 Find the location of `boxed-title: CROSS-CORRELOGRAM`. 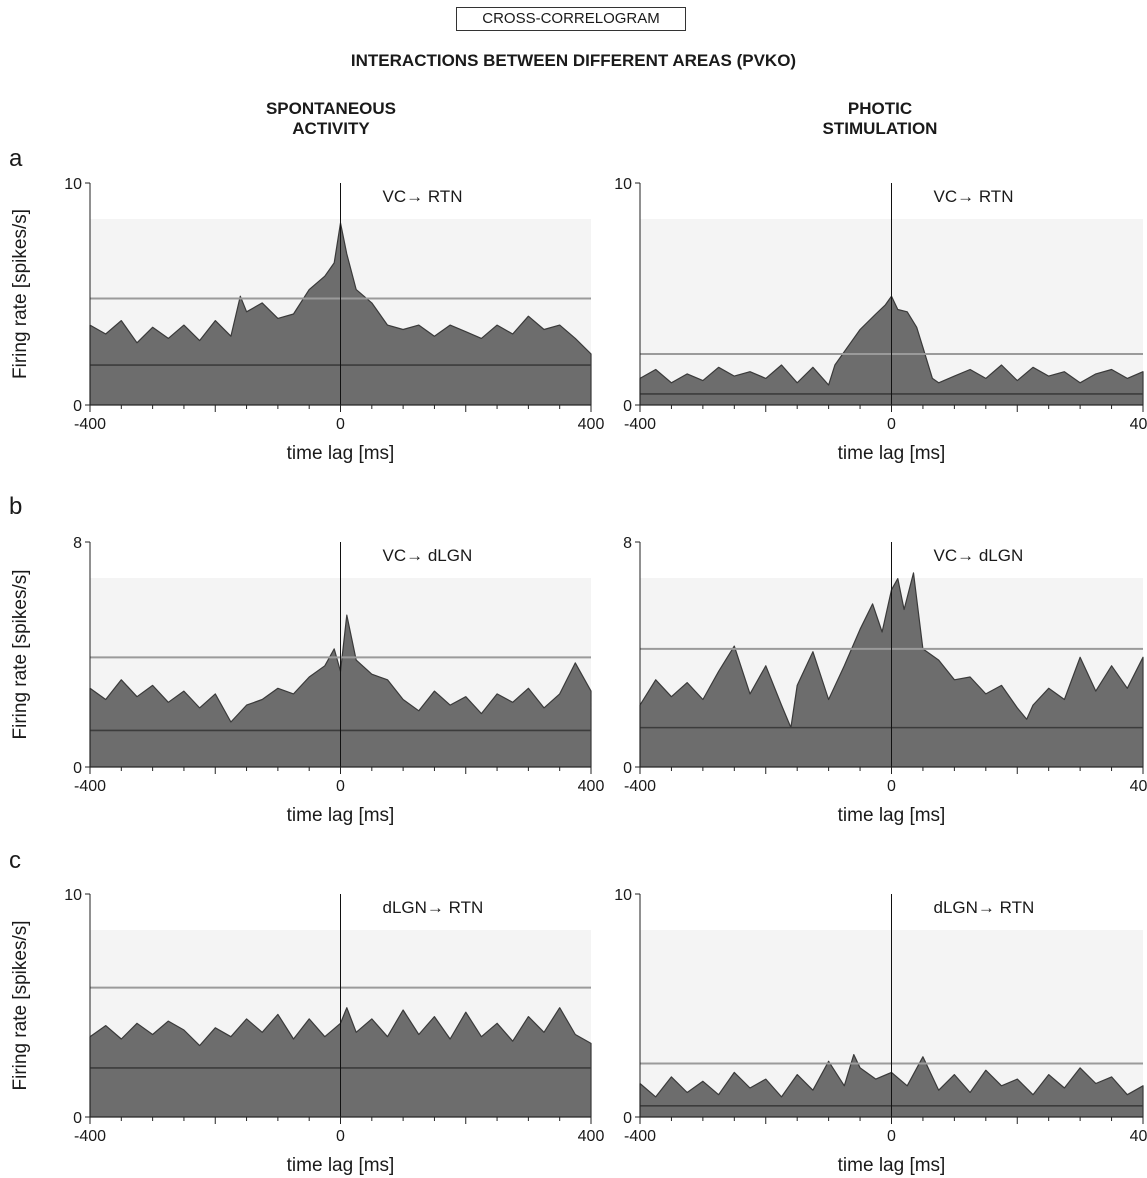

boxed-title: CROSS-CORRELOGRAM is located at coordinates (571, 19).